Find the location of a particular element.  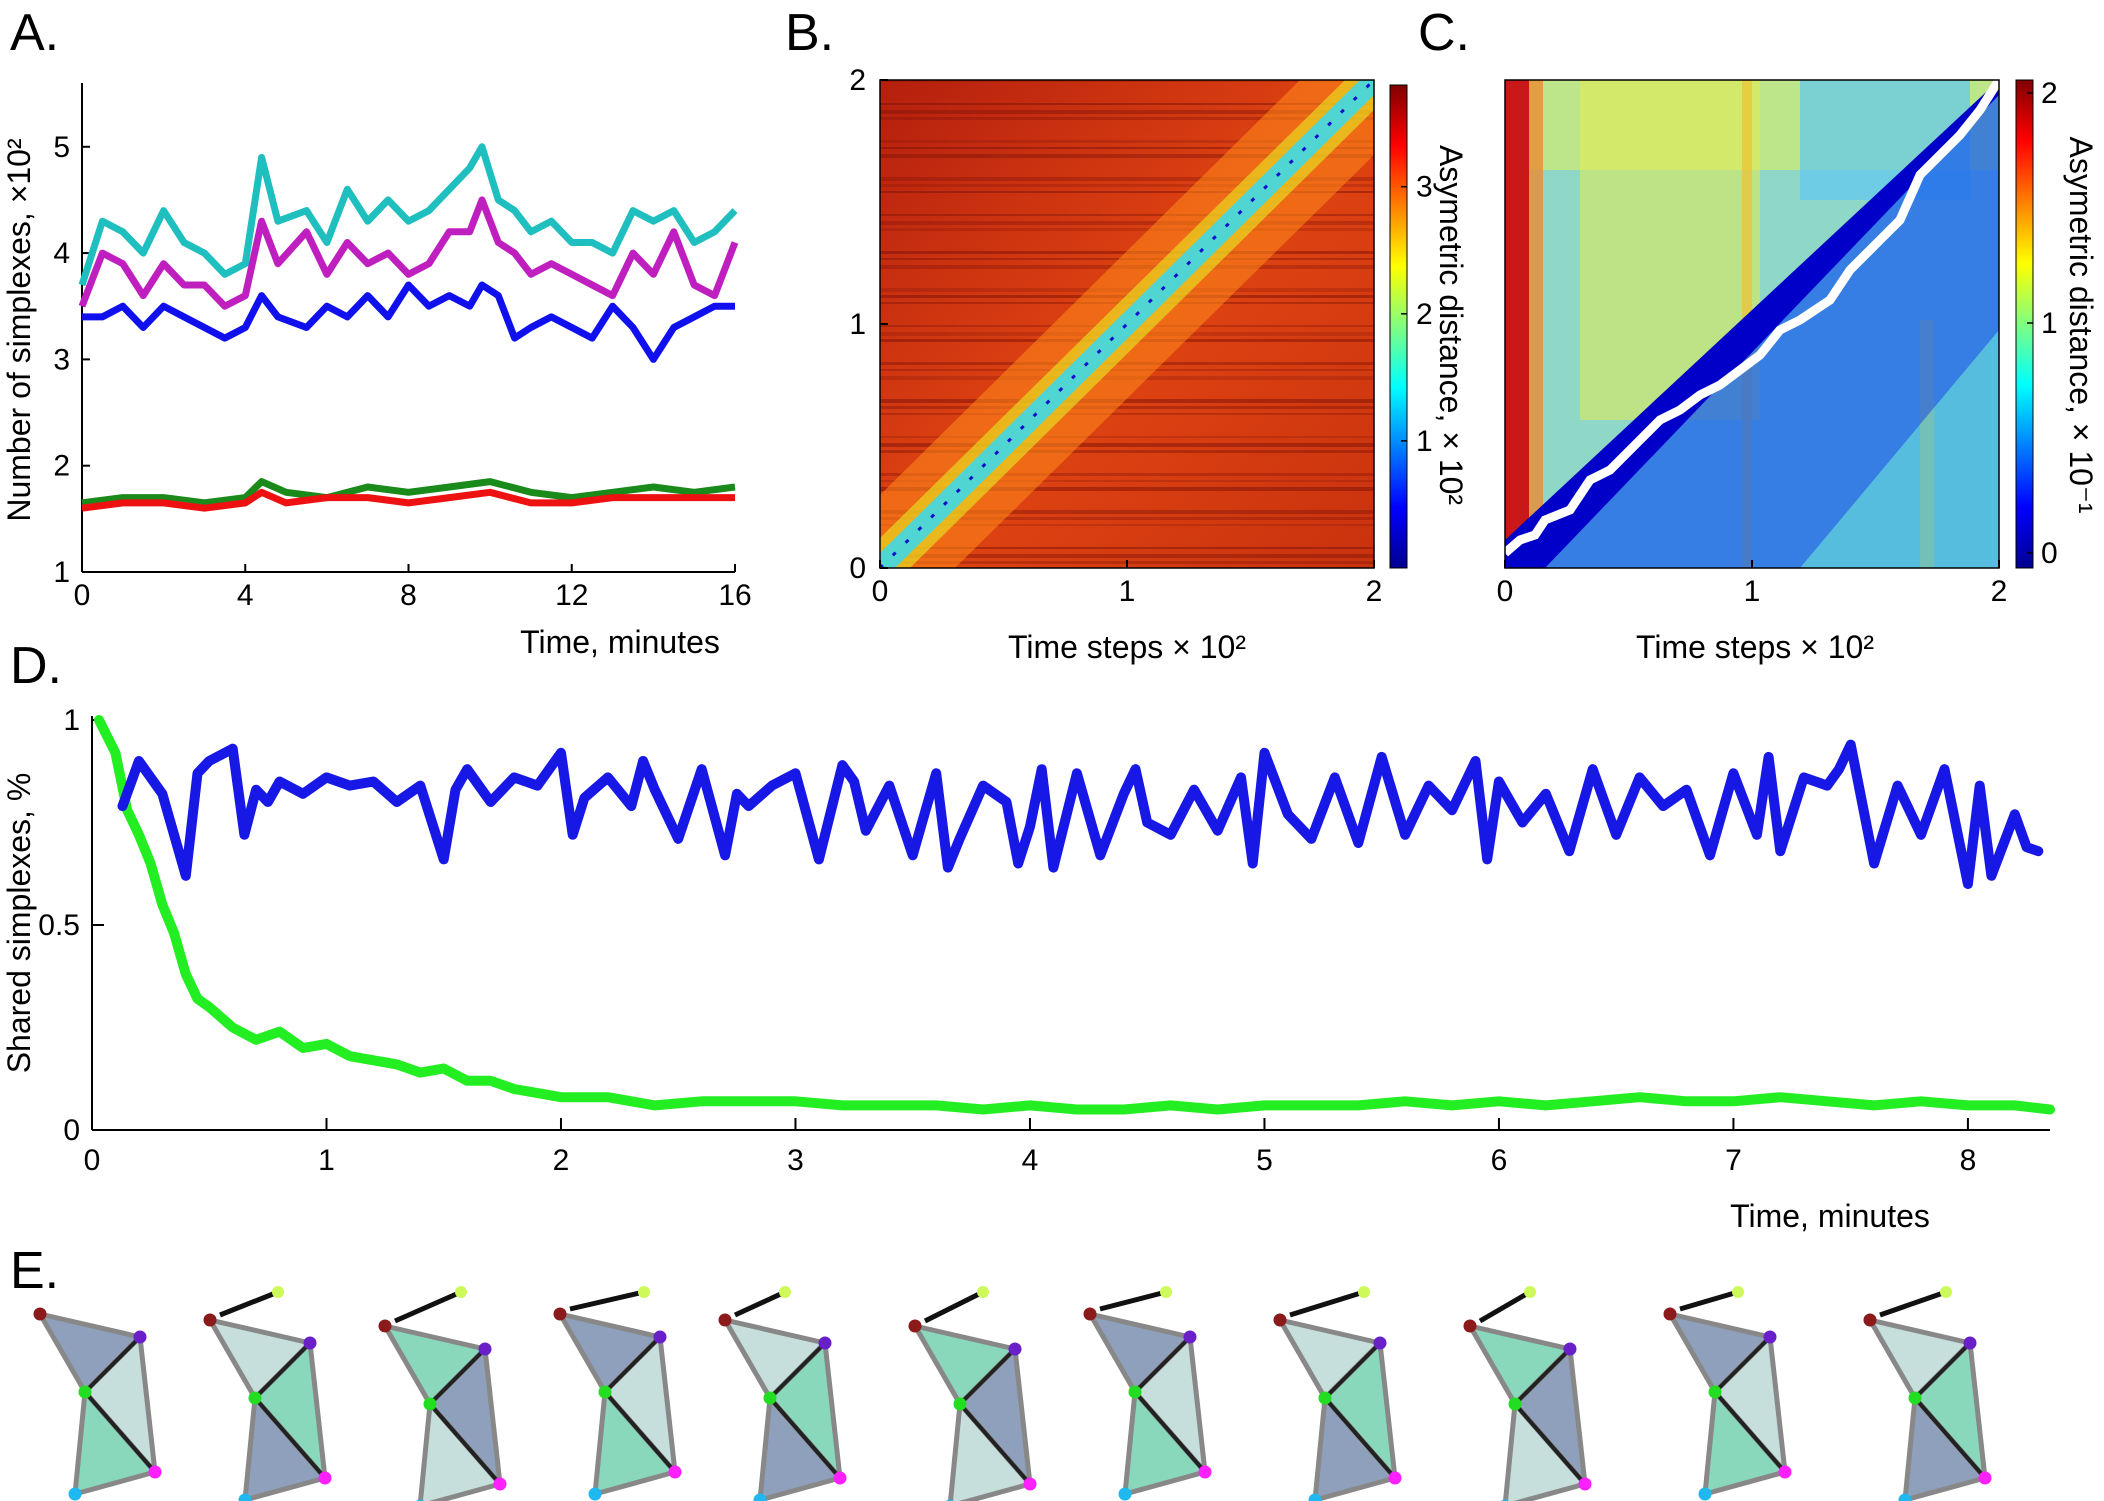

panel-d-x-tick-label: 1 is located at coordinates (326, 1160).